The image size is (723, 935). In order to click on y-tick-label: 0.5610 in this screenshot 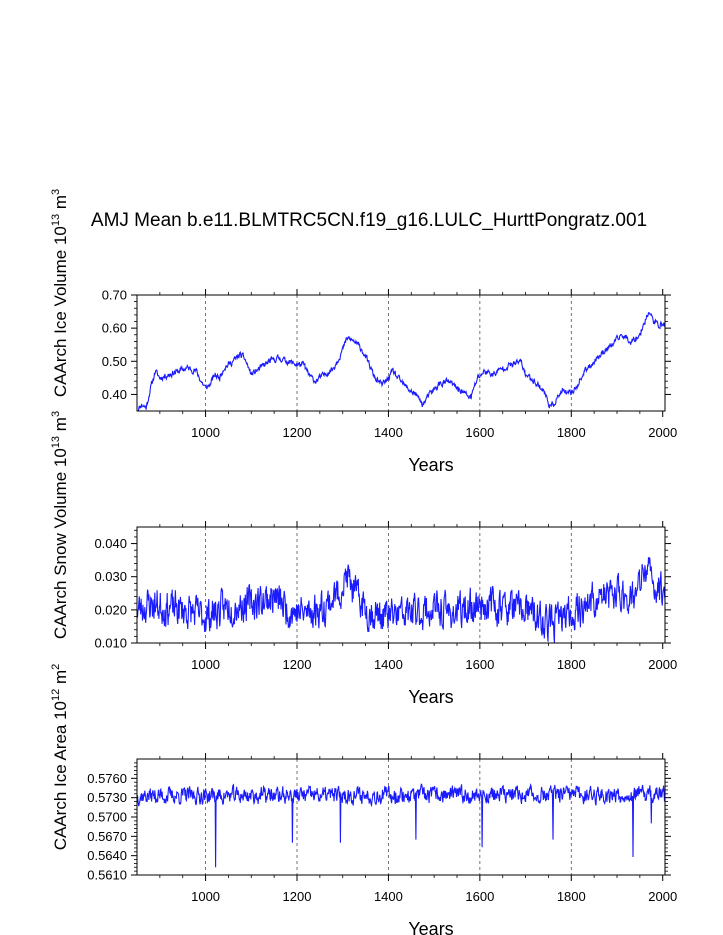, I will do `click(107, 875)`.